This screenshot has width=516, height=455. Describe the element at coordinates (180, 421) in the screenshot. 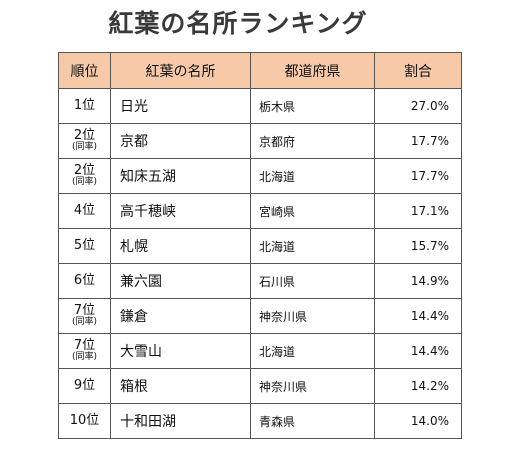

I see `spot-name: 十和田湖` at that location.